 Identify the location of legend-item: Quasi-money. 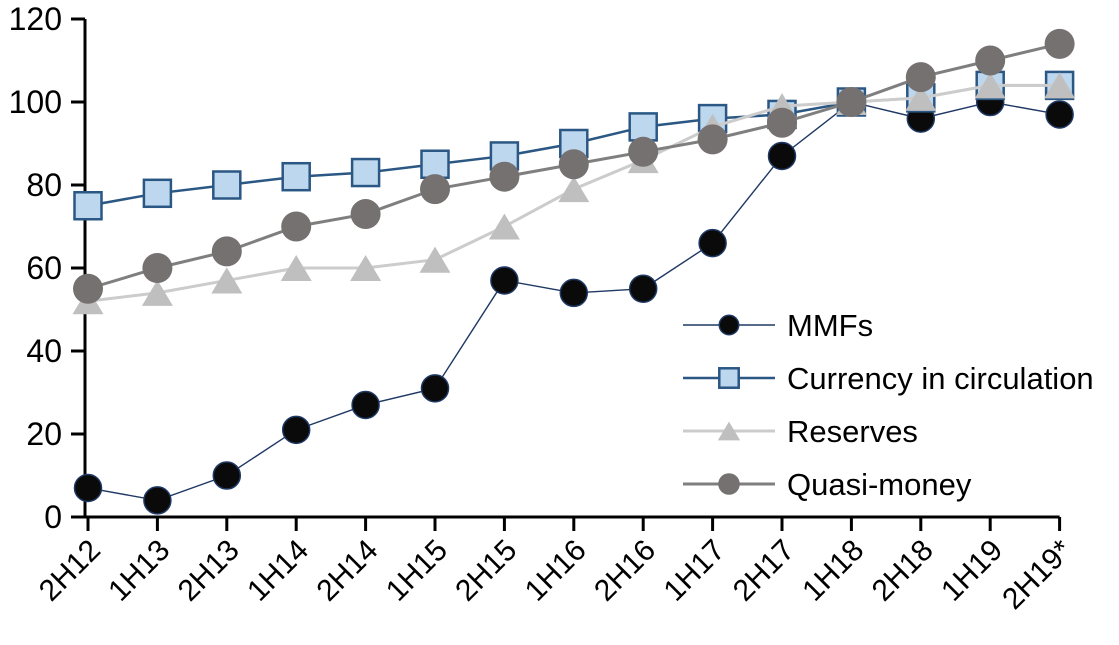
(827, 484).